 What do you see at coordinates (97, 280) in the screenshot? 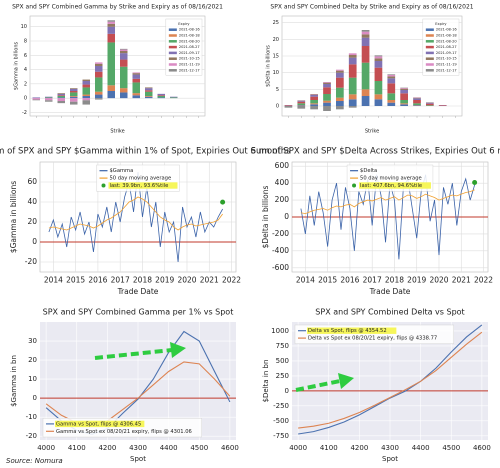
I see `x-tick-label: 2016` at bounding box center [97, 280].